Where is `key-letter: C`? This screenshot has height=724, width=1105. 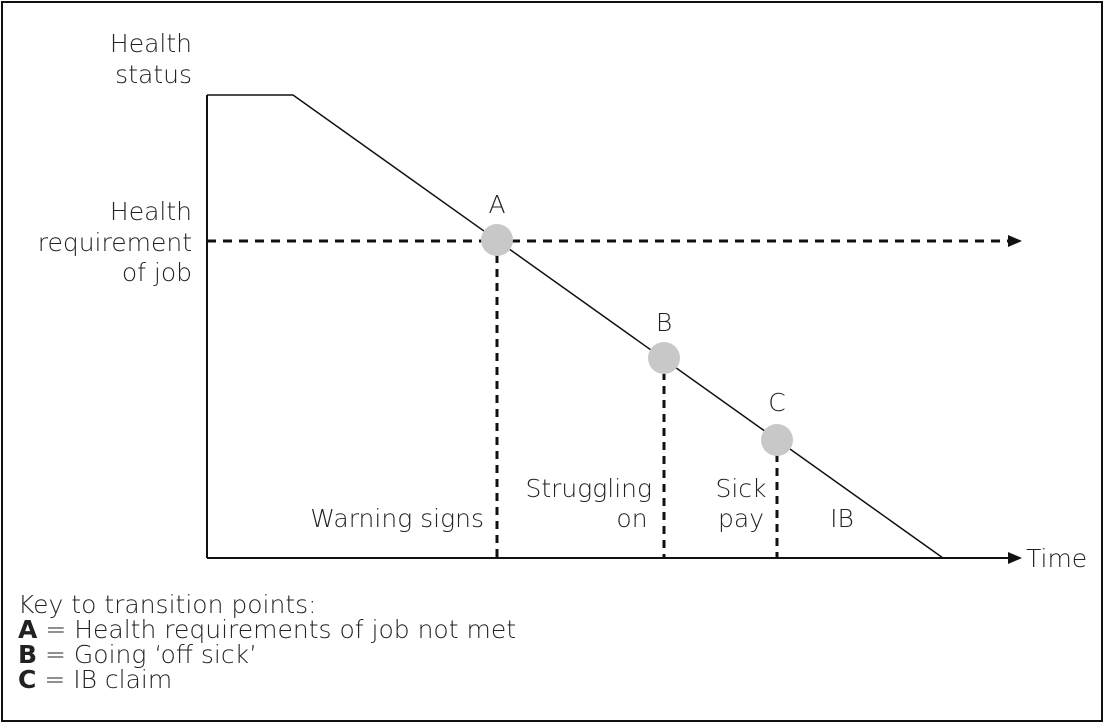 key-letter: C is located at coordinates (27, 679).